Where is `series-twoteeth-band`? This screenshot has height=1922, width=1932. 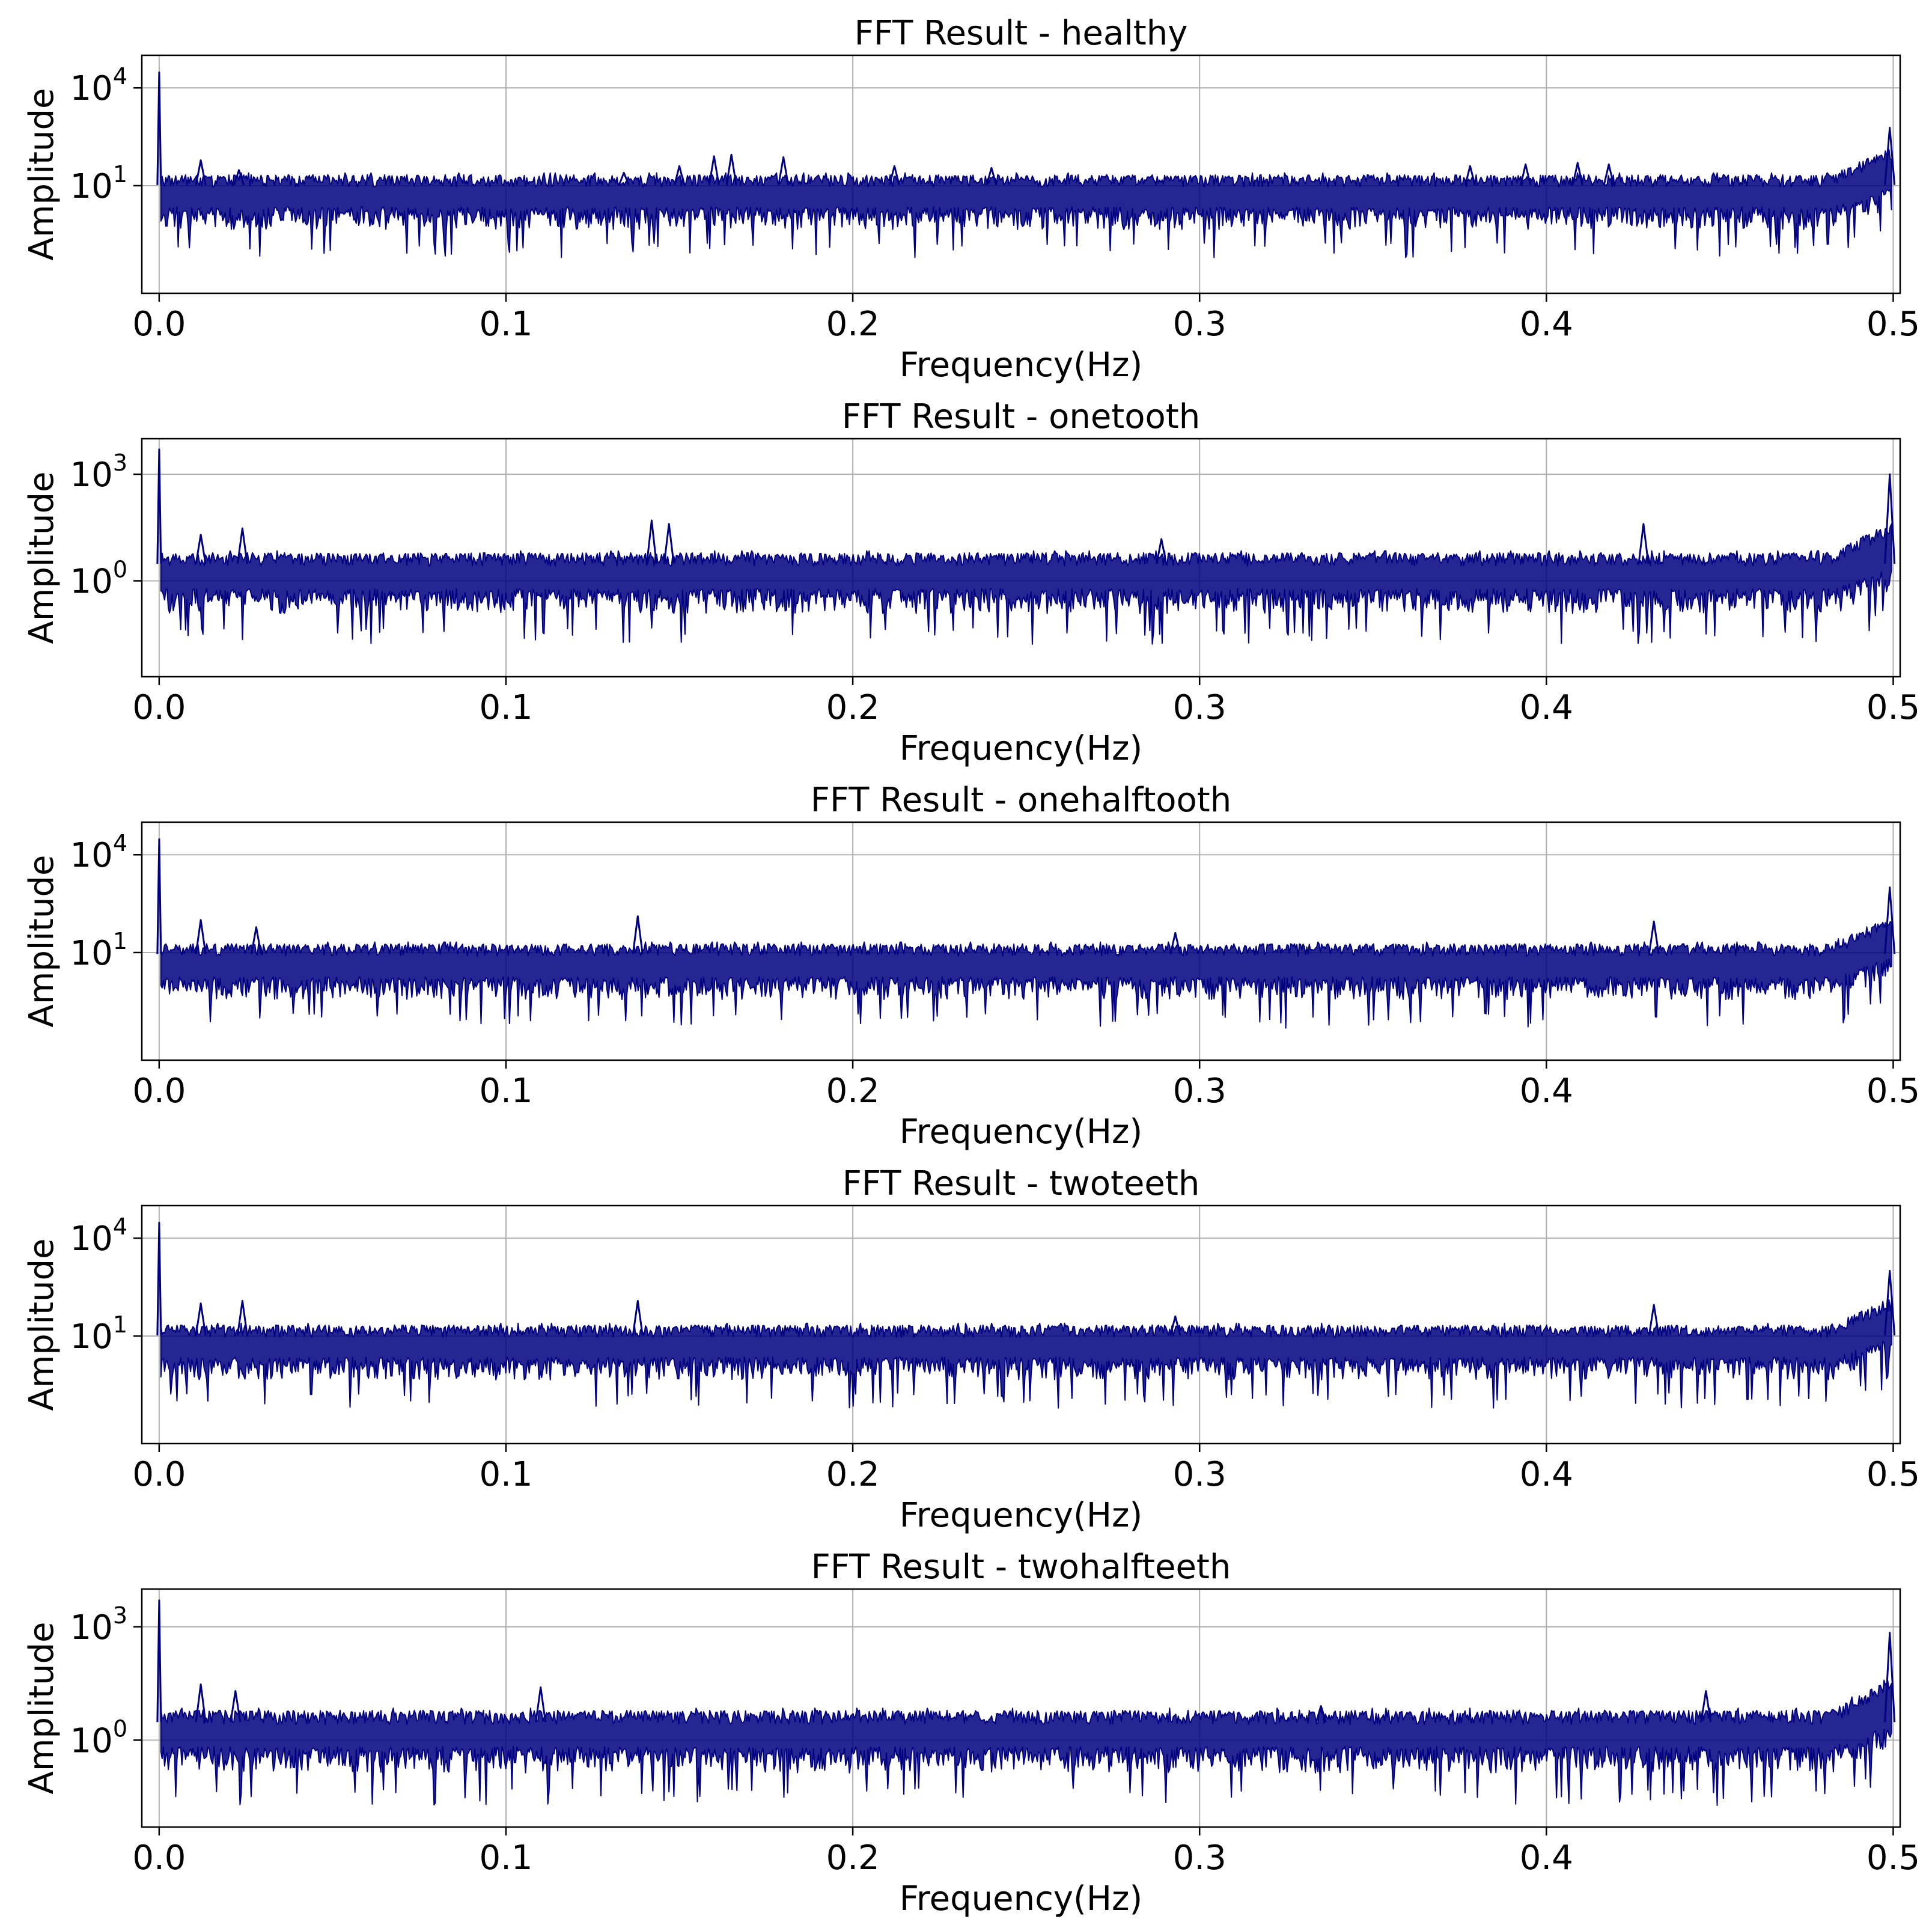
series-twoteeth-band is located at coordinates (1026, 1354).